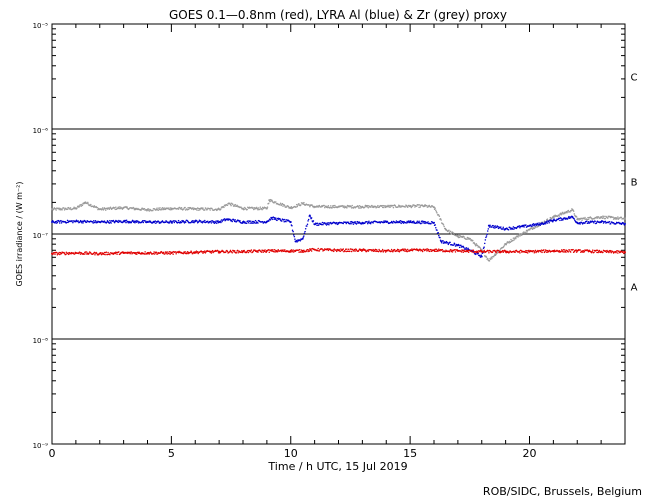 This screenshot has width=650, height=500. What do you see at coordinates (41, 131) in the screenshot?
I see `y-tick-label: 10⁻⁶` at bounding box center [41, 131].